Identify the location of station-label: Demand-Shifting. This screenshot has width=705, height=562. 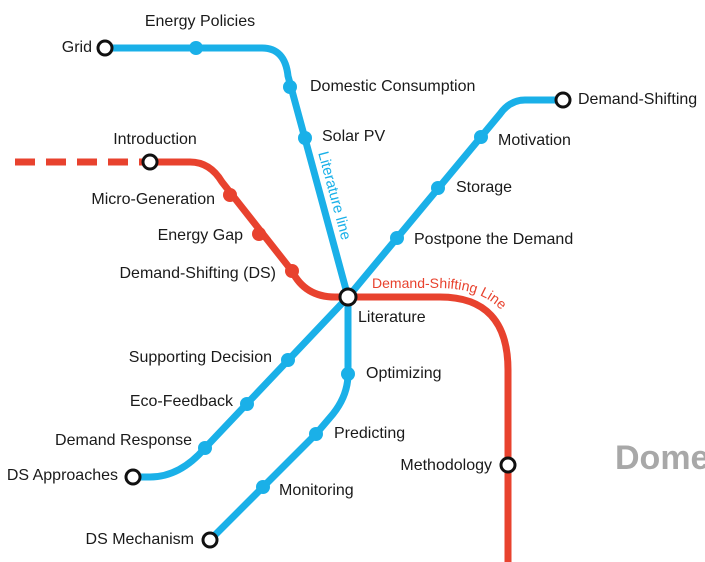
(637, 99).